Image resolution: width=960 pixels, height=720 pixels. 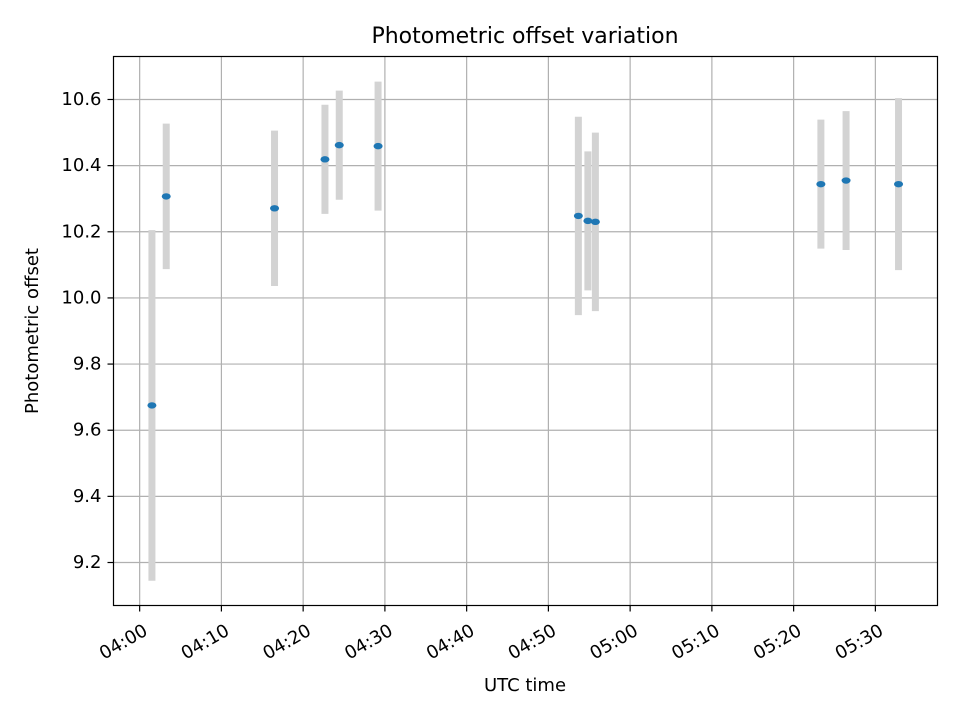 What do you see at coordinates (87, 331) in the screenshot?
I see `y-axis-ticks: 9.2 9.4 9.6 9.8 10.0 10.2 10.4 10.6` at bounding box center [87, 331].